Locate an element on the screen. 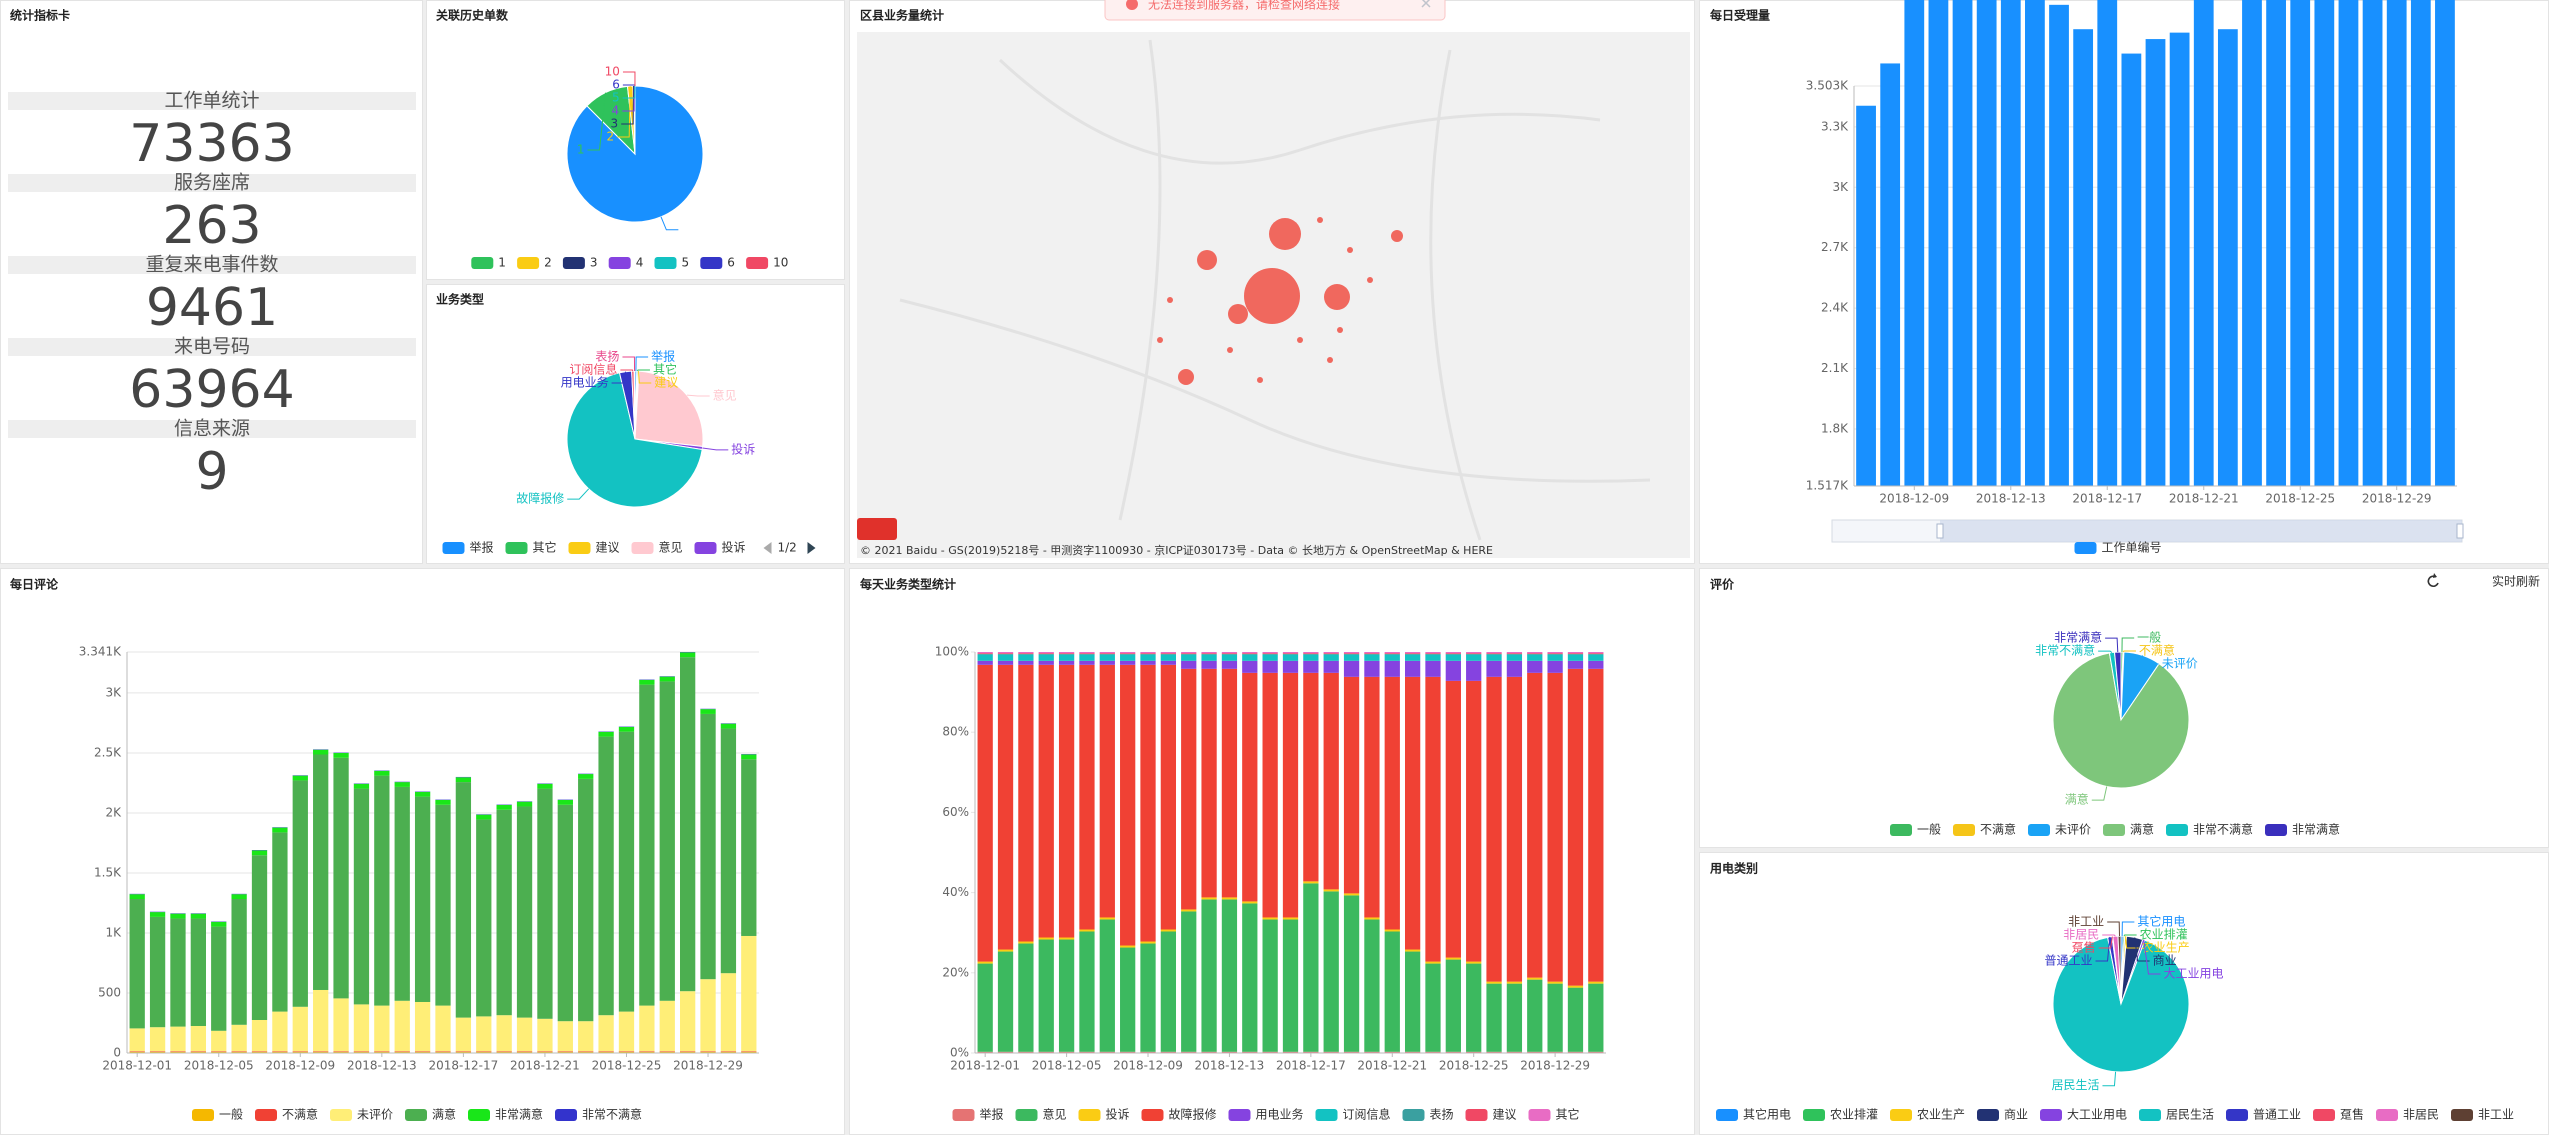  legend-label: 其它 is located at coordinates (1568, 1114).